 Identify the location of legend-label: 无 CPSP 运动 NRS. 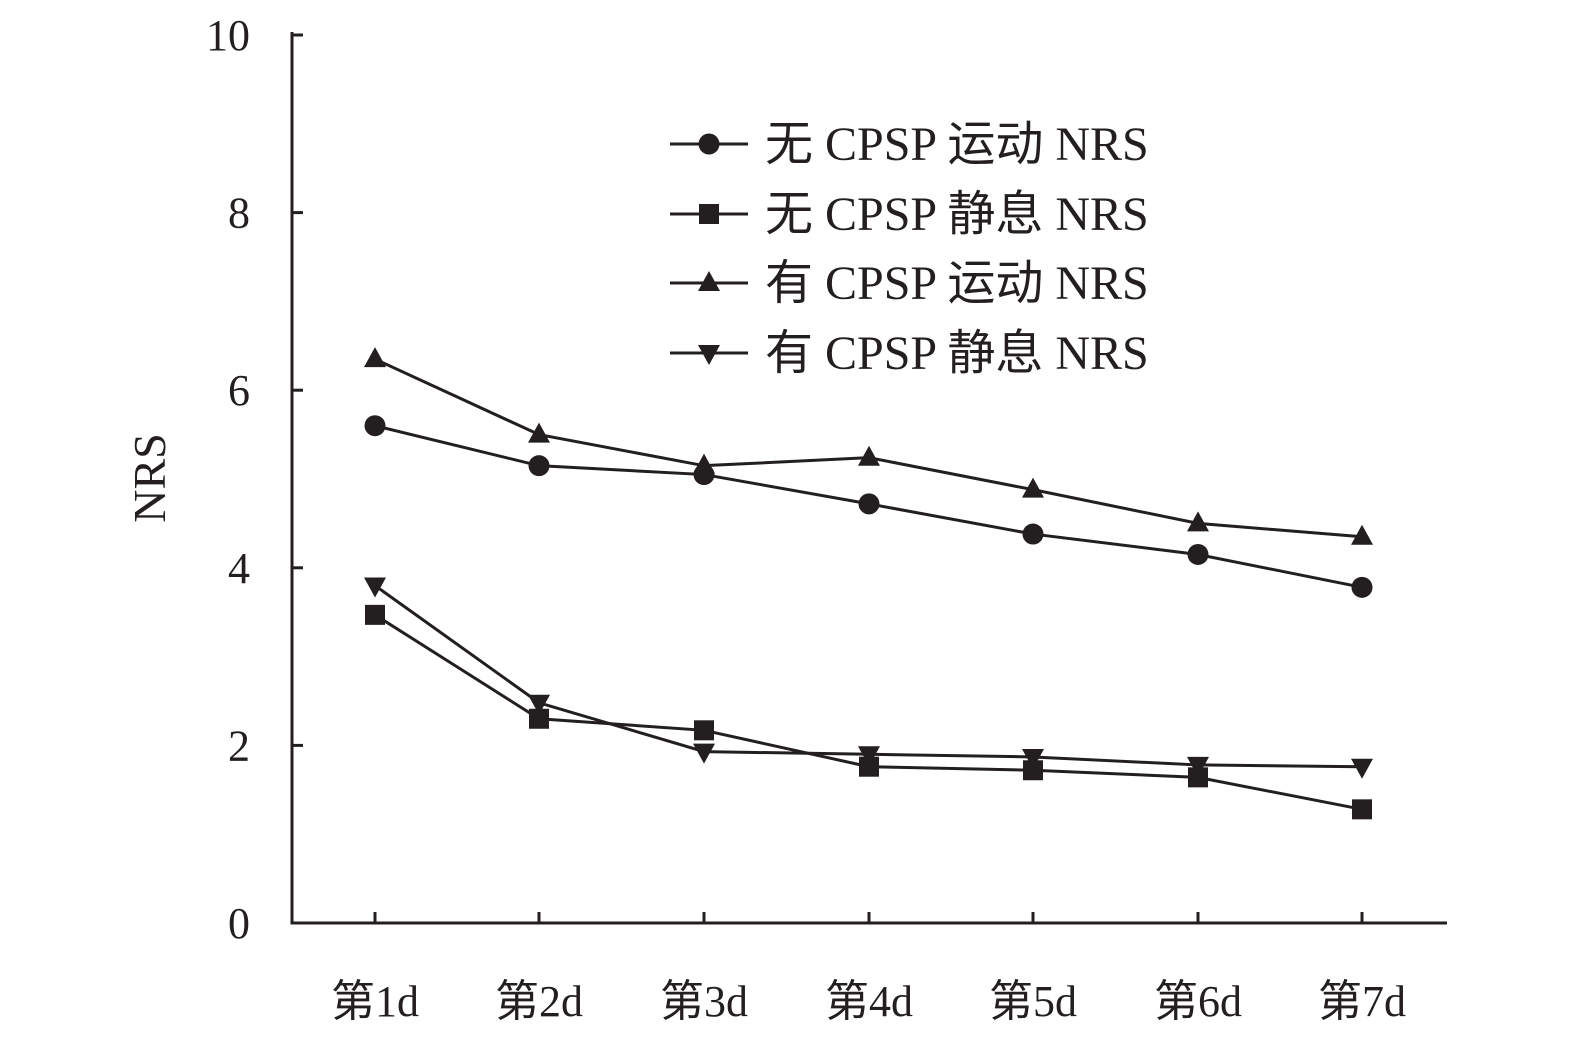
(957, 144).